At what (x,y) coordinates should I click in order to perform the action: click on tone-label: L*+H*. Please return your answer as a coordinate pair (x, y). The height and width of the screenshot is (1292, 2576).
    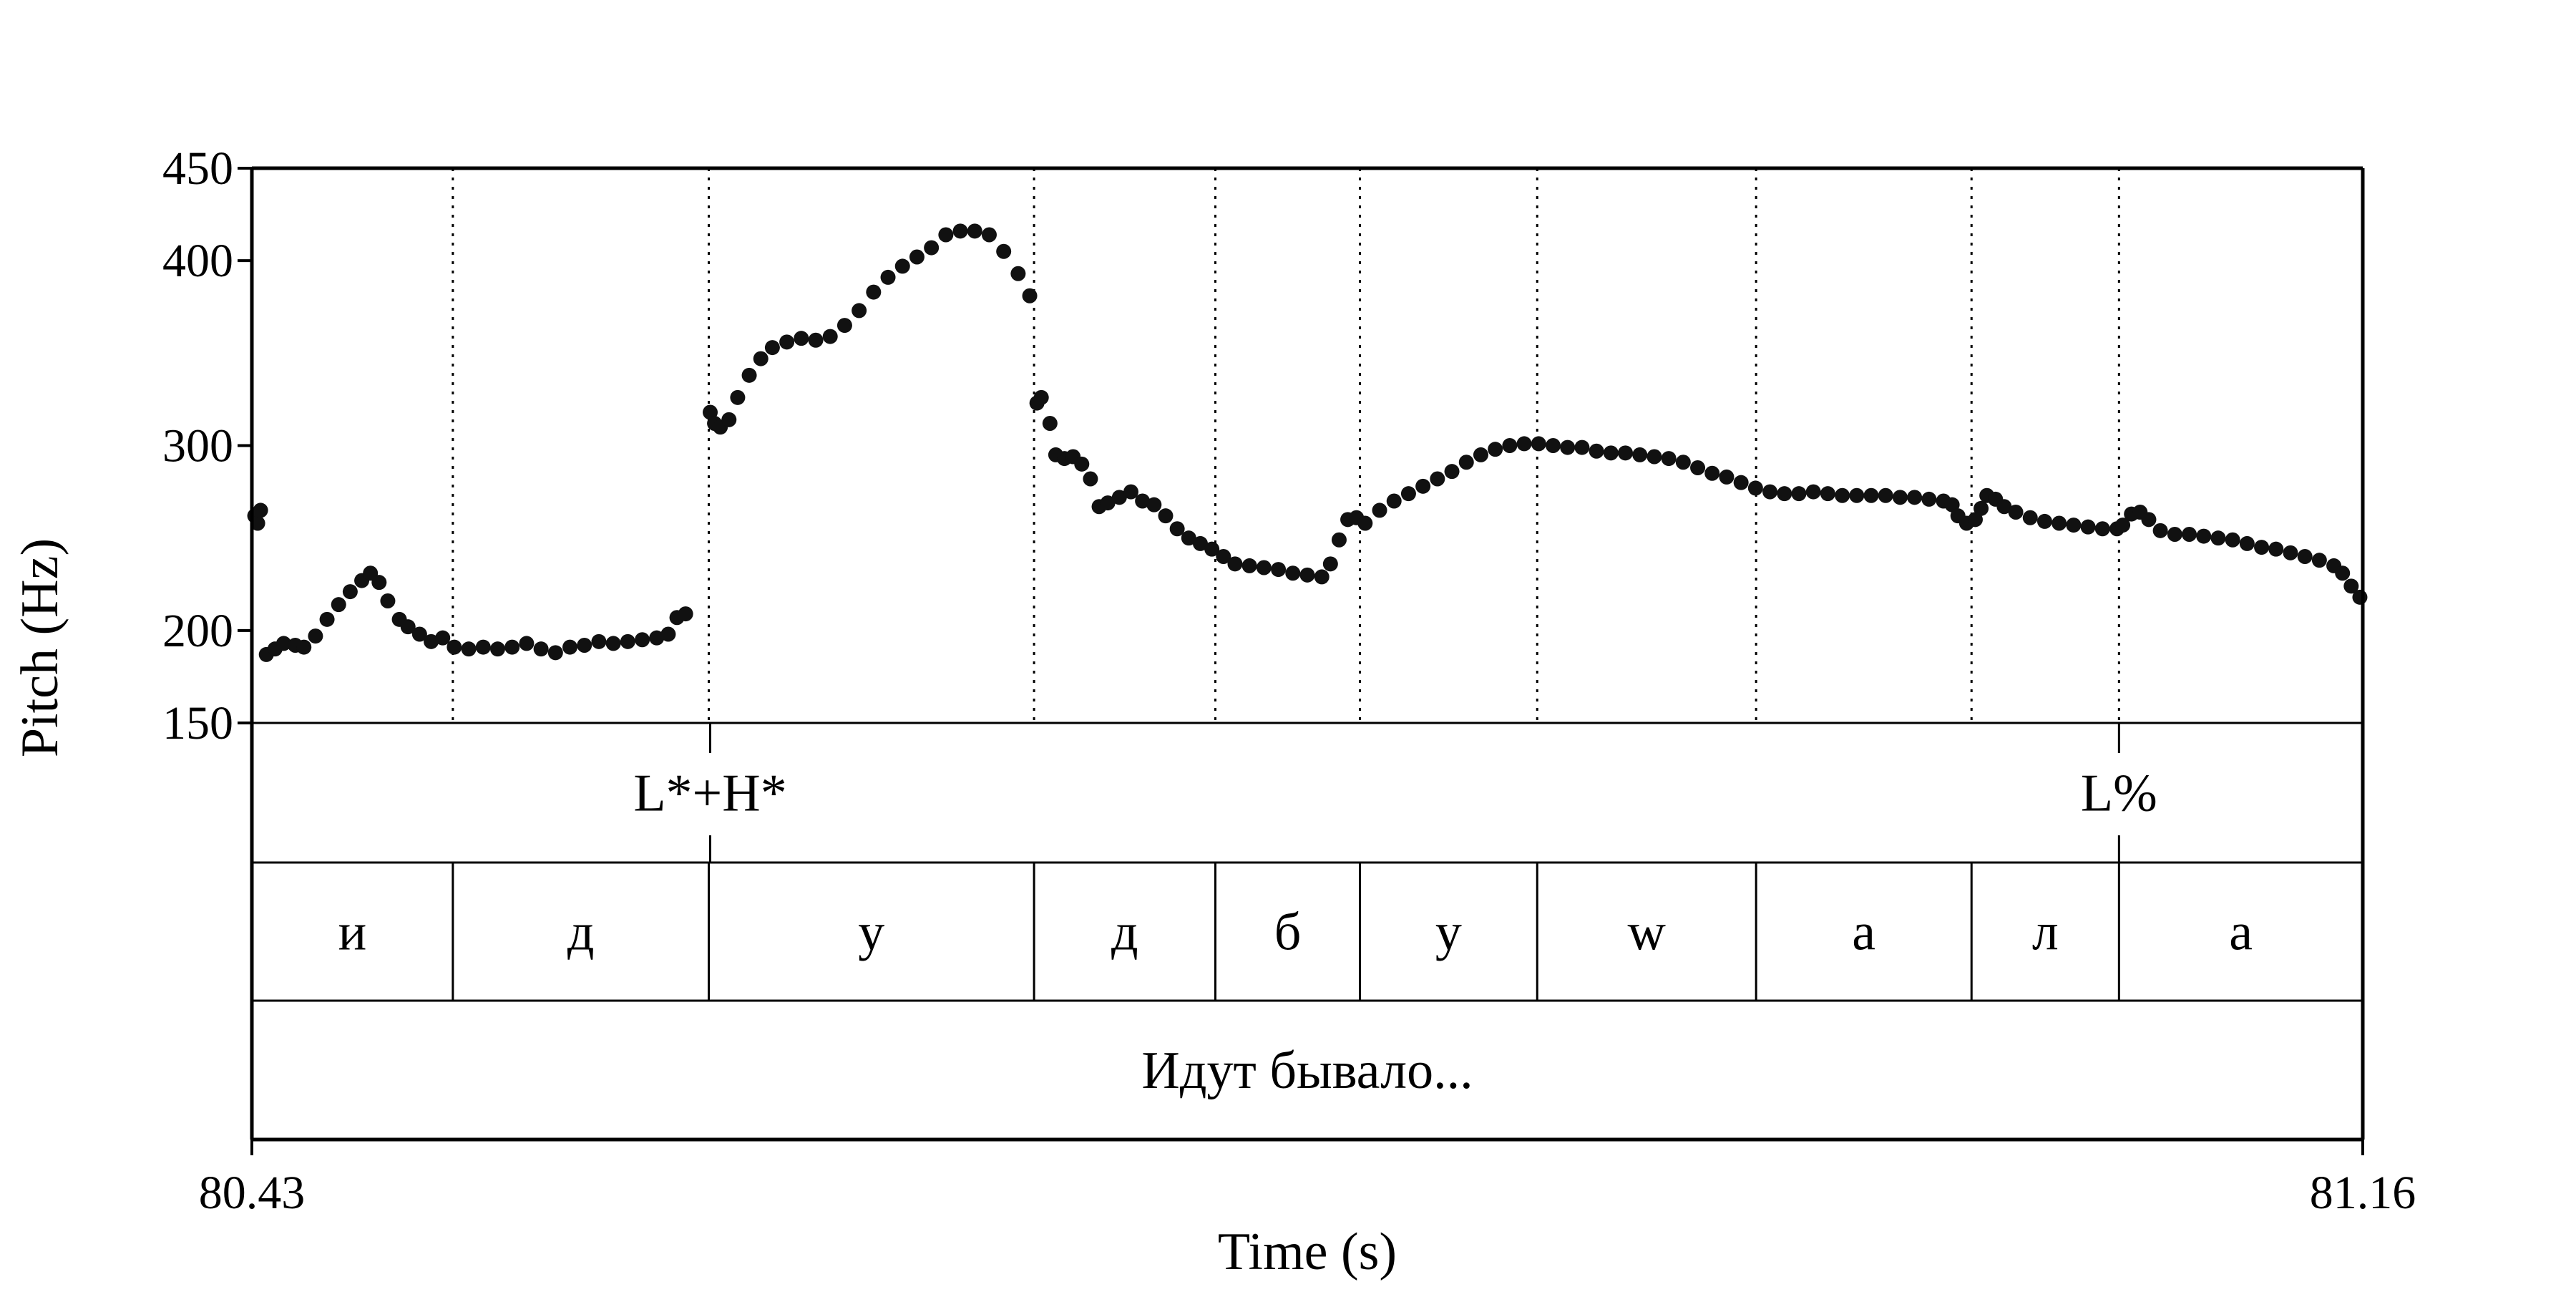
    Looking at the image, I should click on (709, 793).